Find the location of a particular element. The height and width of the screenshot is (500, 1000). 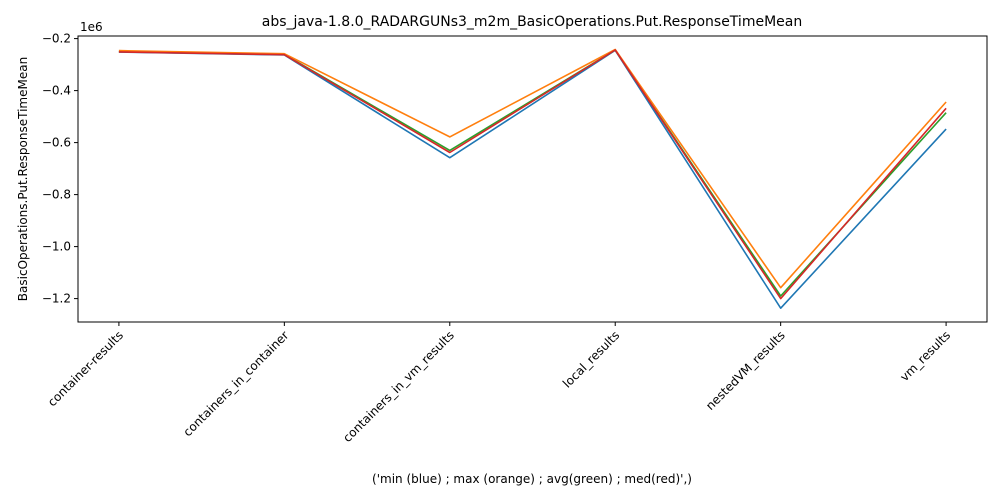

y-tick-label: −0.4 is located at coordinates (56, 91).